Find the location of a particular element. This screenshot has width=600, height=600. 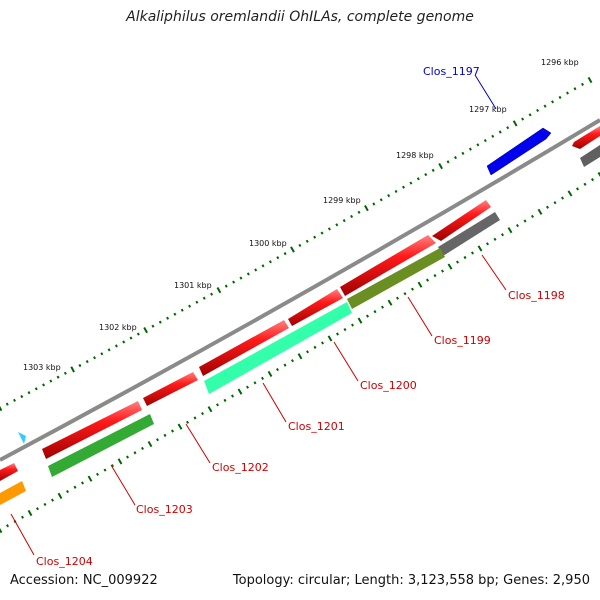

label-clos-1203: Clos_1203 is located at coordinates (164, 509).